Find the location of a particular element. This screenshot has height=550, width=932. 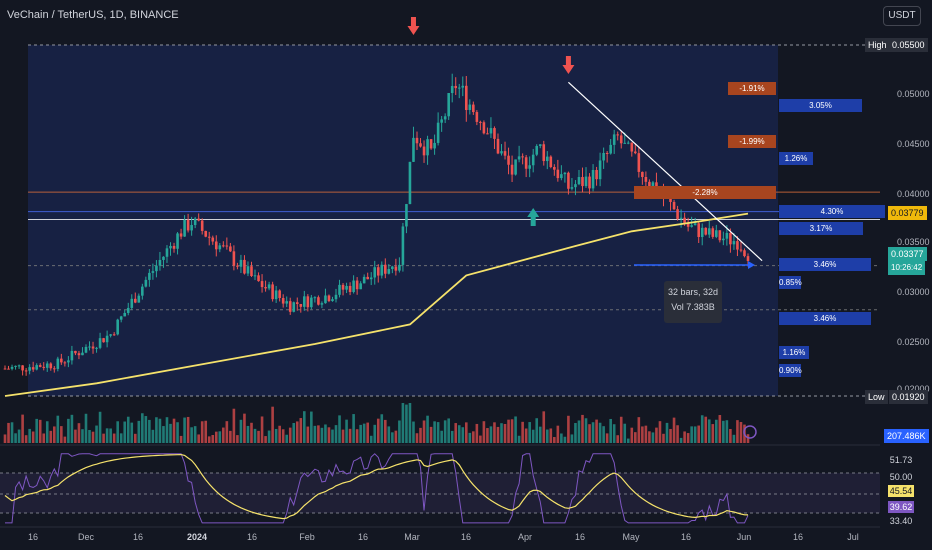

measure-volume-text: Vol 7.383B is located at coordinates (693, 307).